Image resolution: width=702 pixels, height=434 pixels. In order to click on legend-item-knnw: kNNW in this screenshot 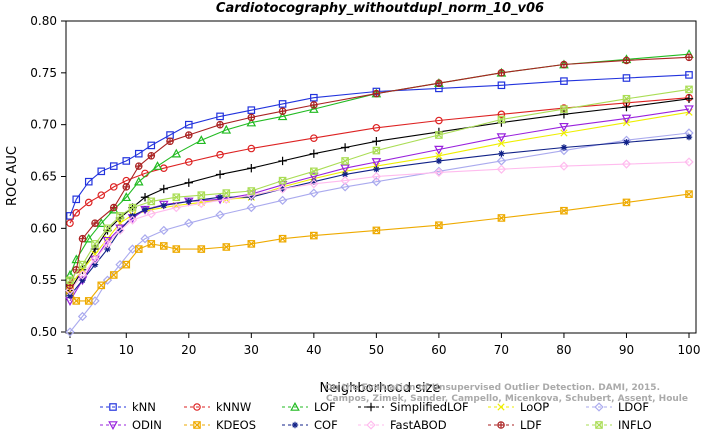, I will do `click(217, 407)`.